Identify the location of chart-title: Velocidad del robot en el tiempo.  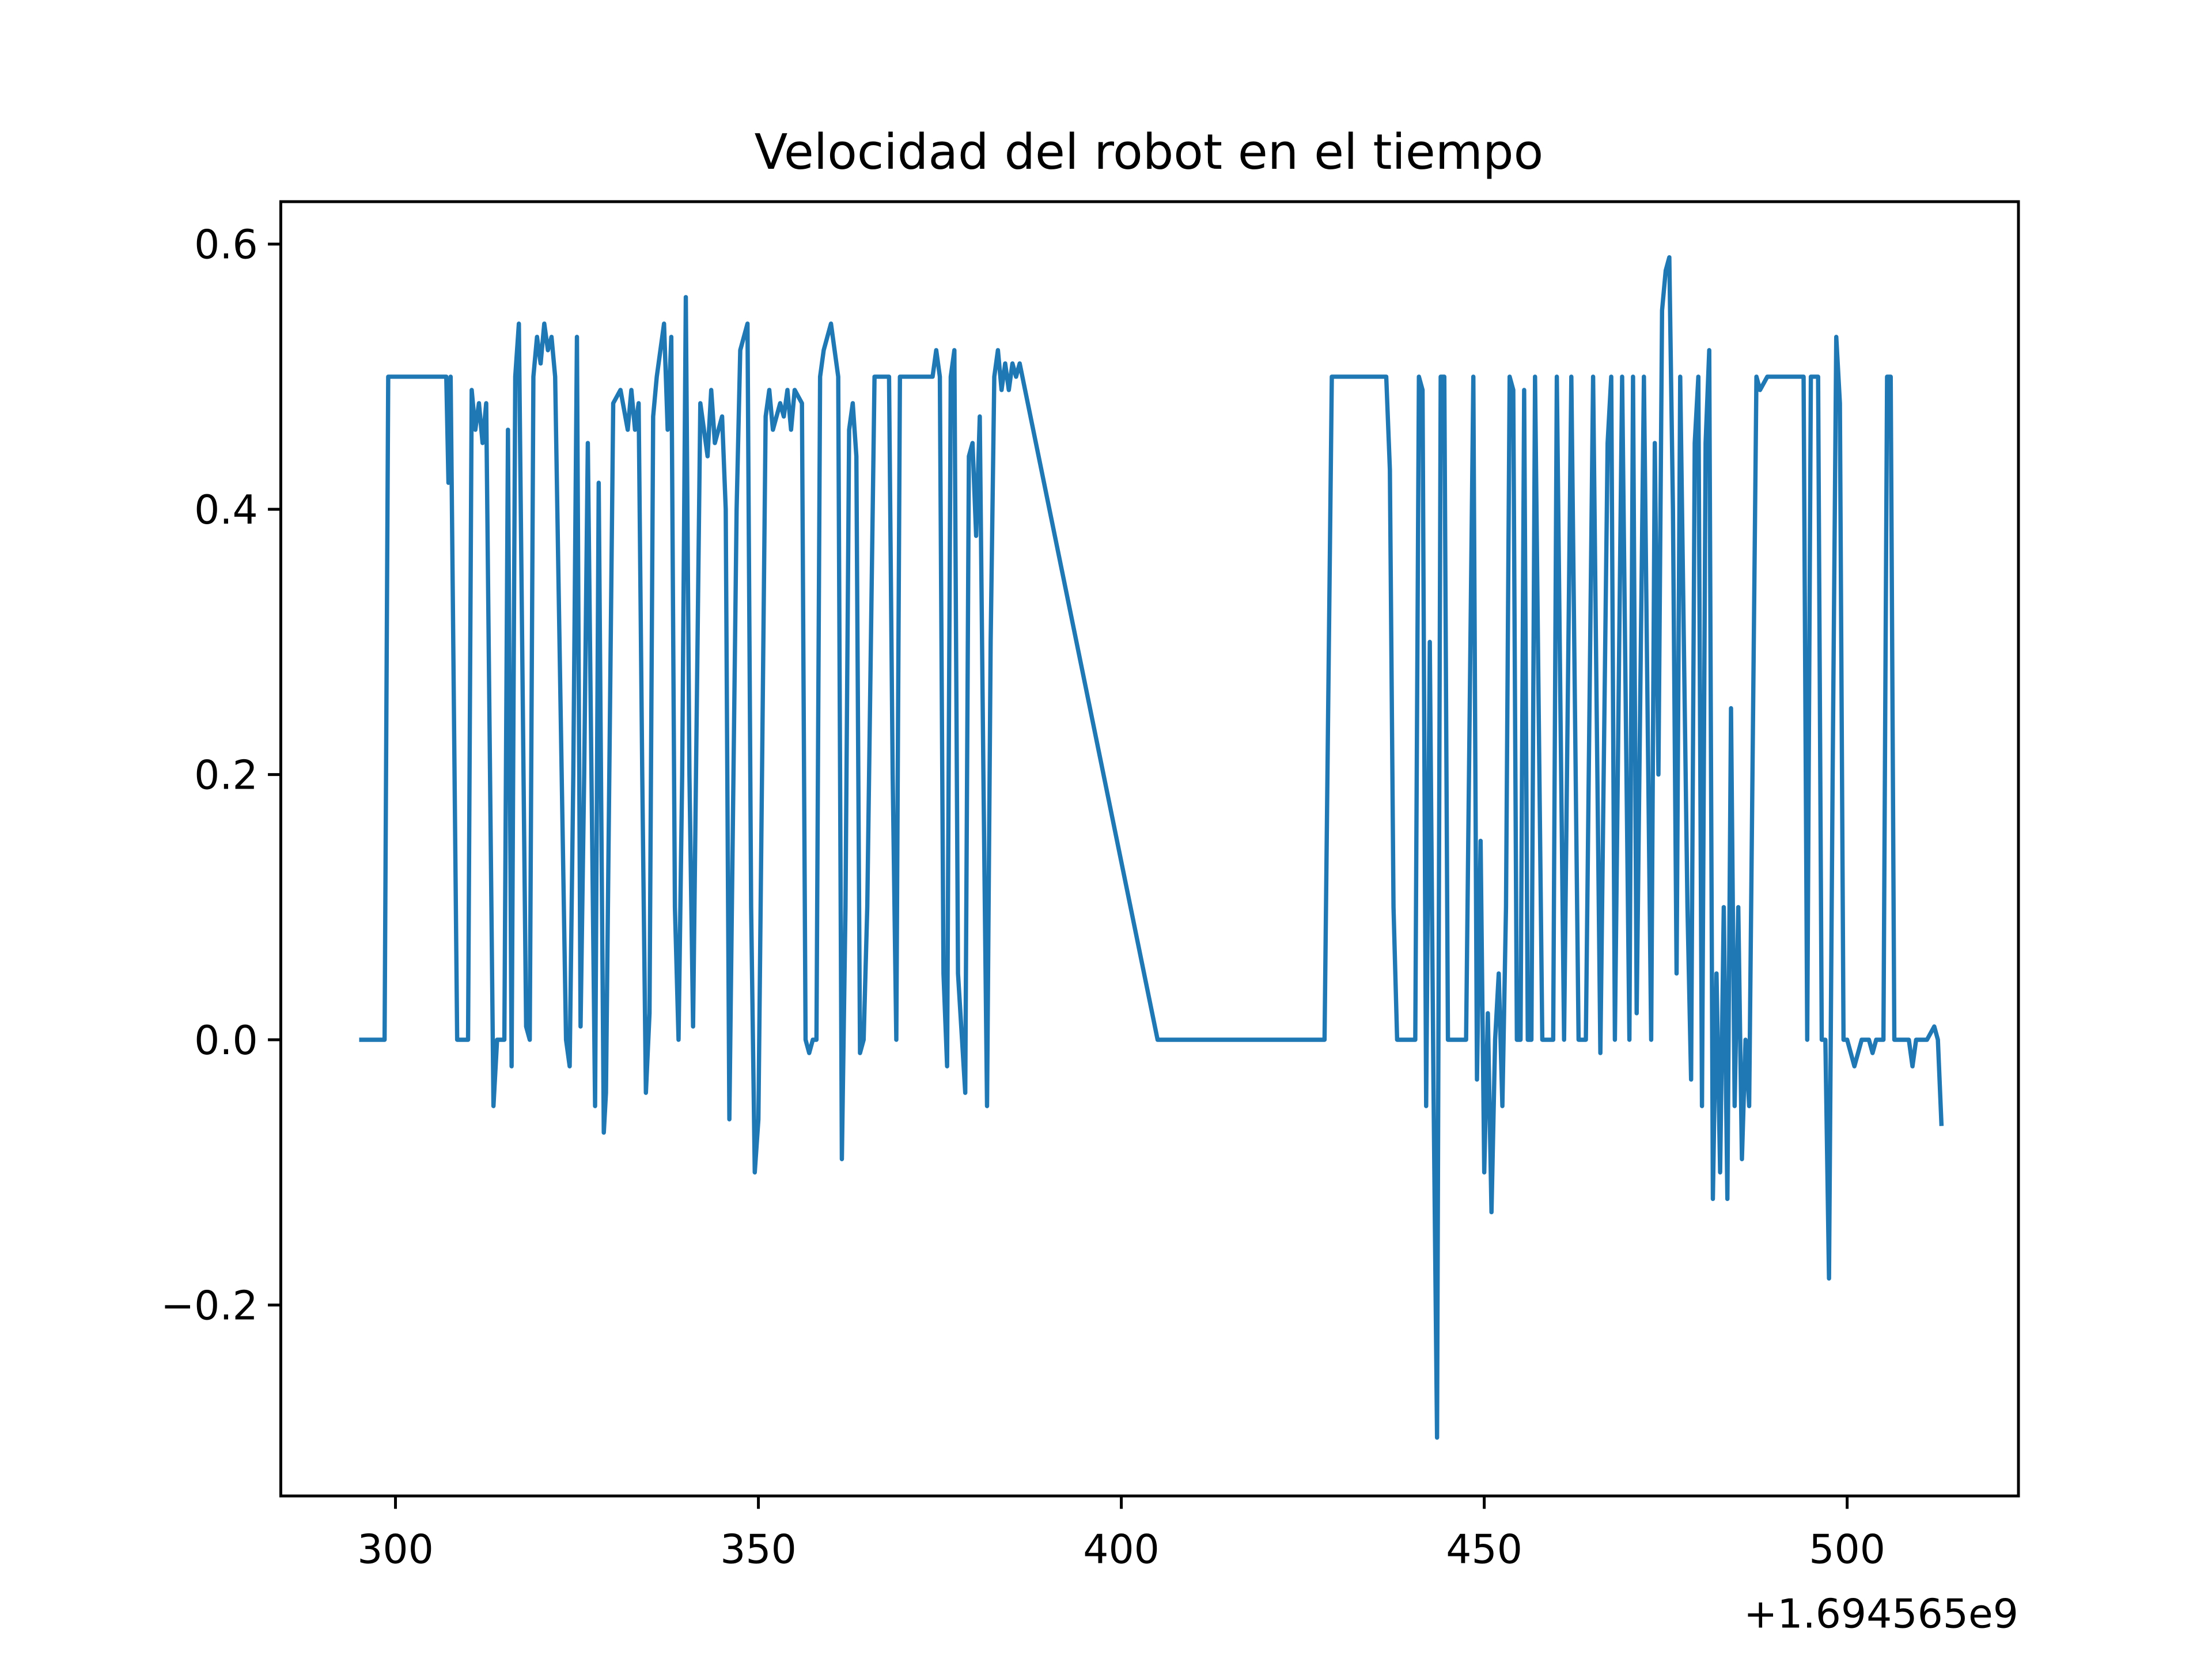
(1149, 152).